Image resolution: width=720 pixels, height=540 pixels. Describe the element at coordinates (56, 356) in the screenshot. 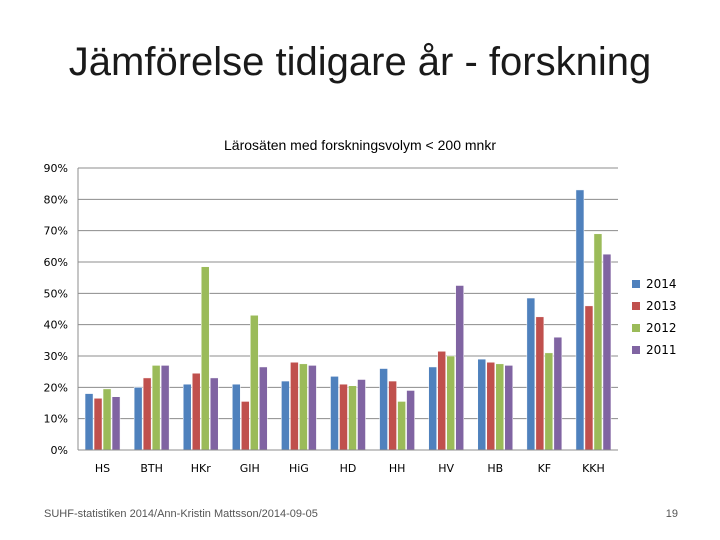

I see `y-tick-label: 30%` at that location.